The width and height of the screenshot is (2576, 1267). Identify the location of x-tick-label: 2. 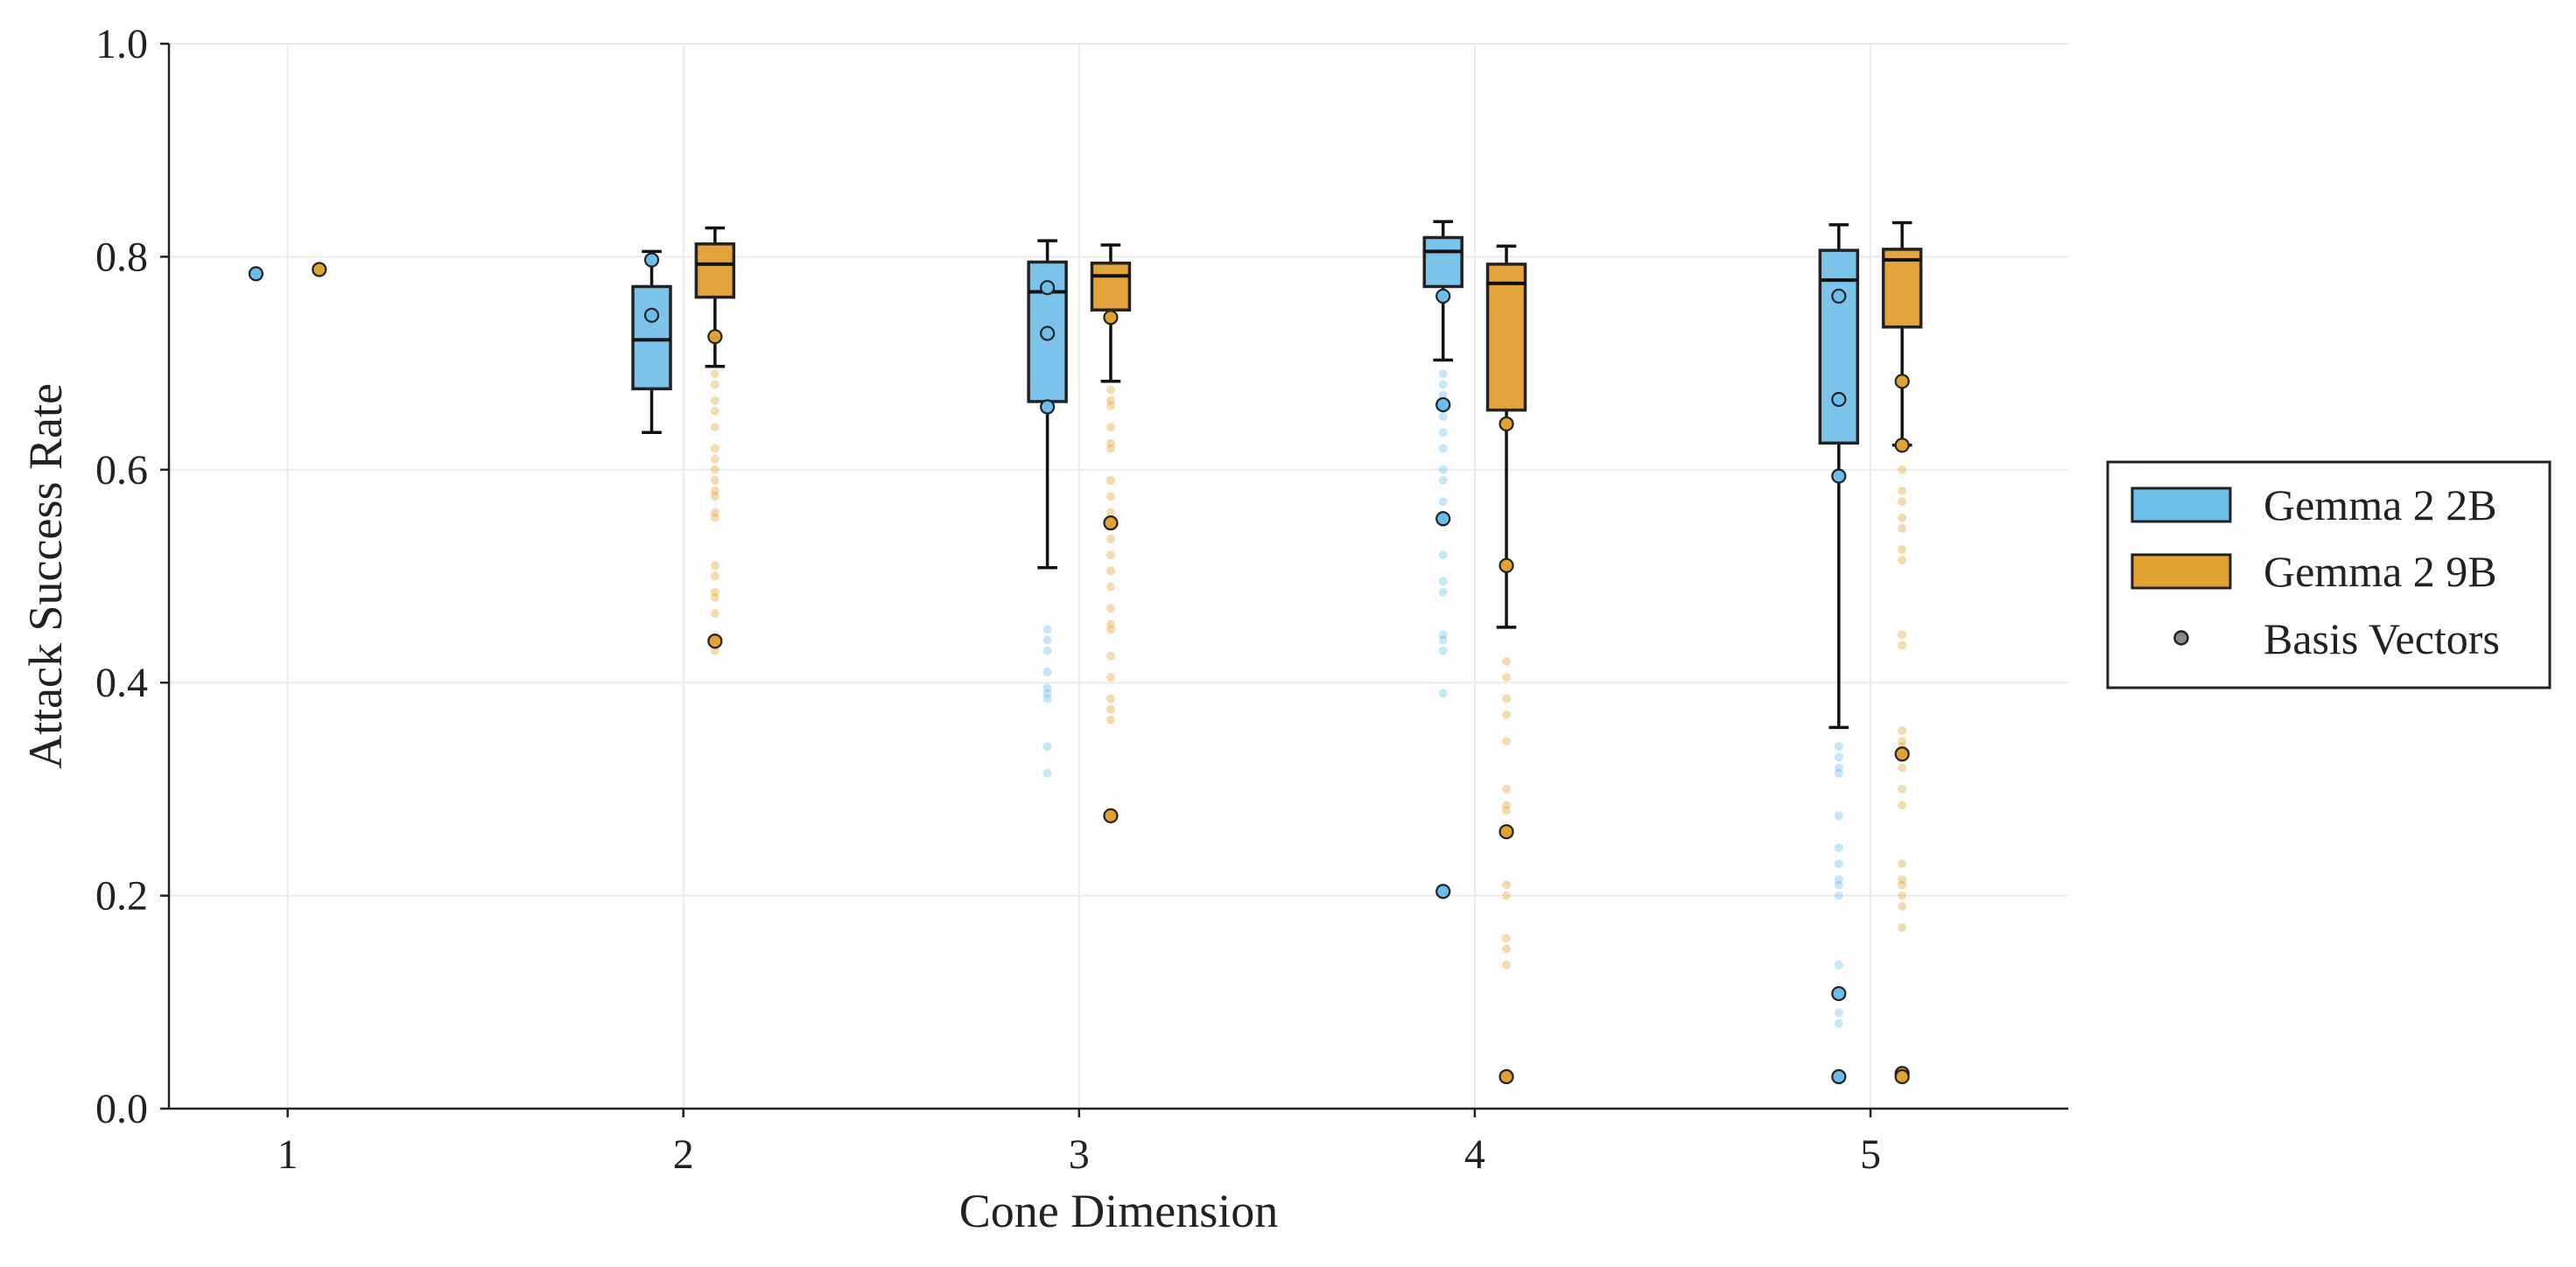
(683, 1154).